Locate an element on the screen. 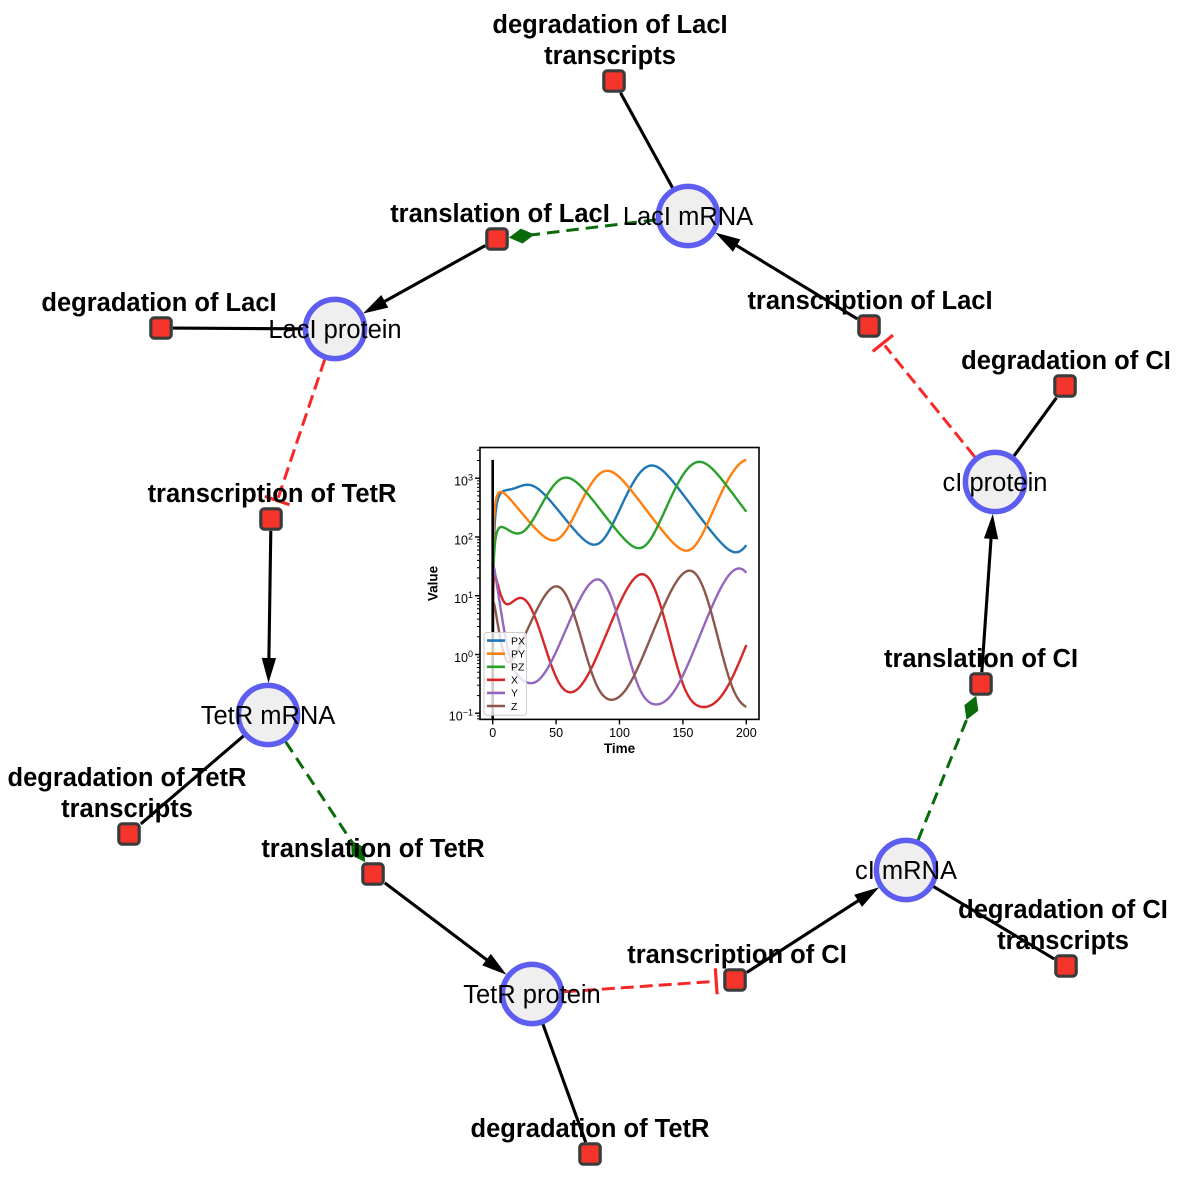 This screenshot has width=1189, height=1200. svg-text: LacI mRNA is located at coordinates (688, 217).